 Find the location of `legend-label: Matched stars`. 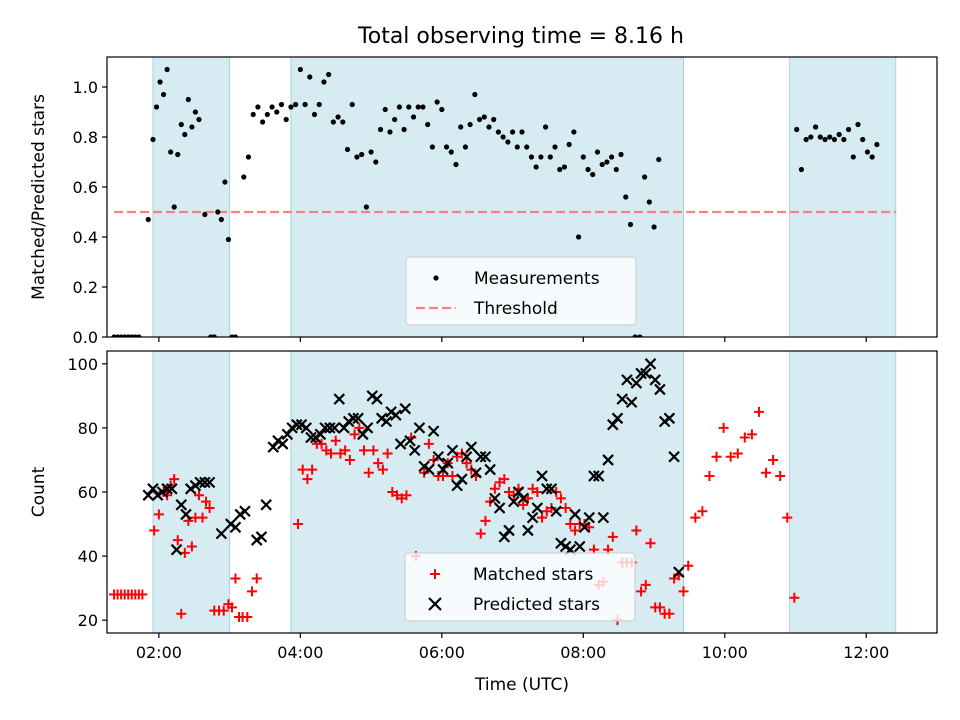

legend-label: Matched stars is located at coordinates (533, 575).